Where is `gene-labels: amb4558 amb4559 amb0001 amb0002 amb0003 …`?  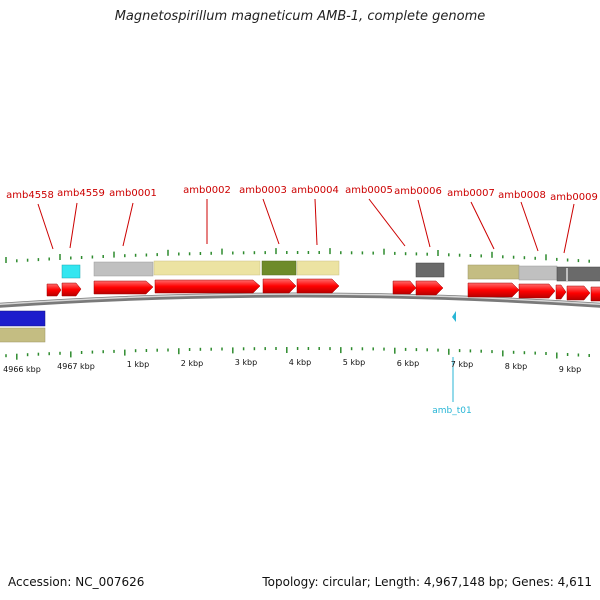 gene-labels: amb4558 amb4559 amb0001 amb0002 amb0003 … is located at coordinates (302, 194).